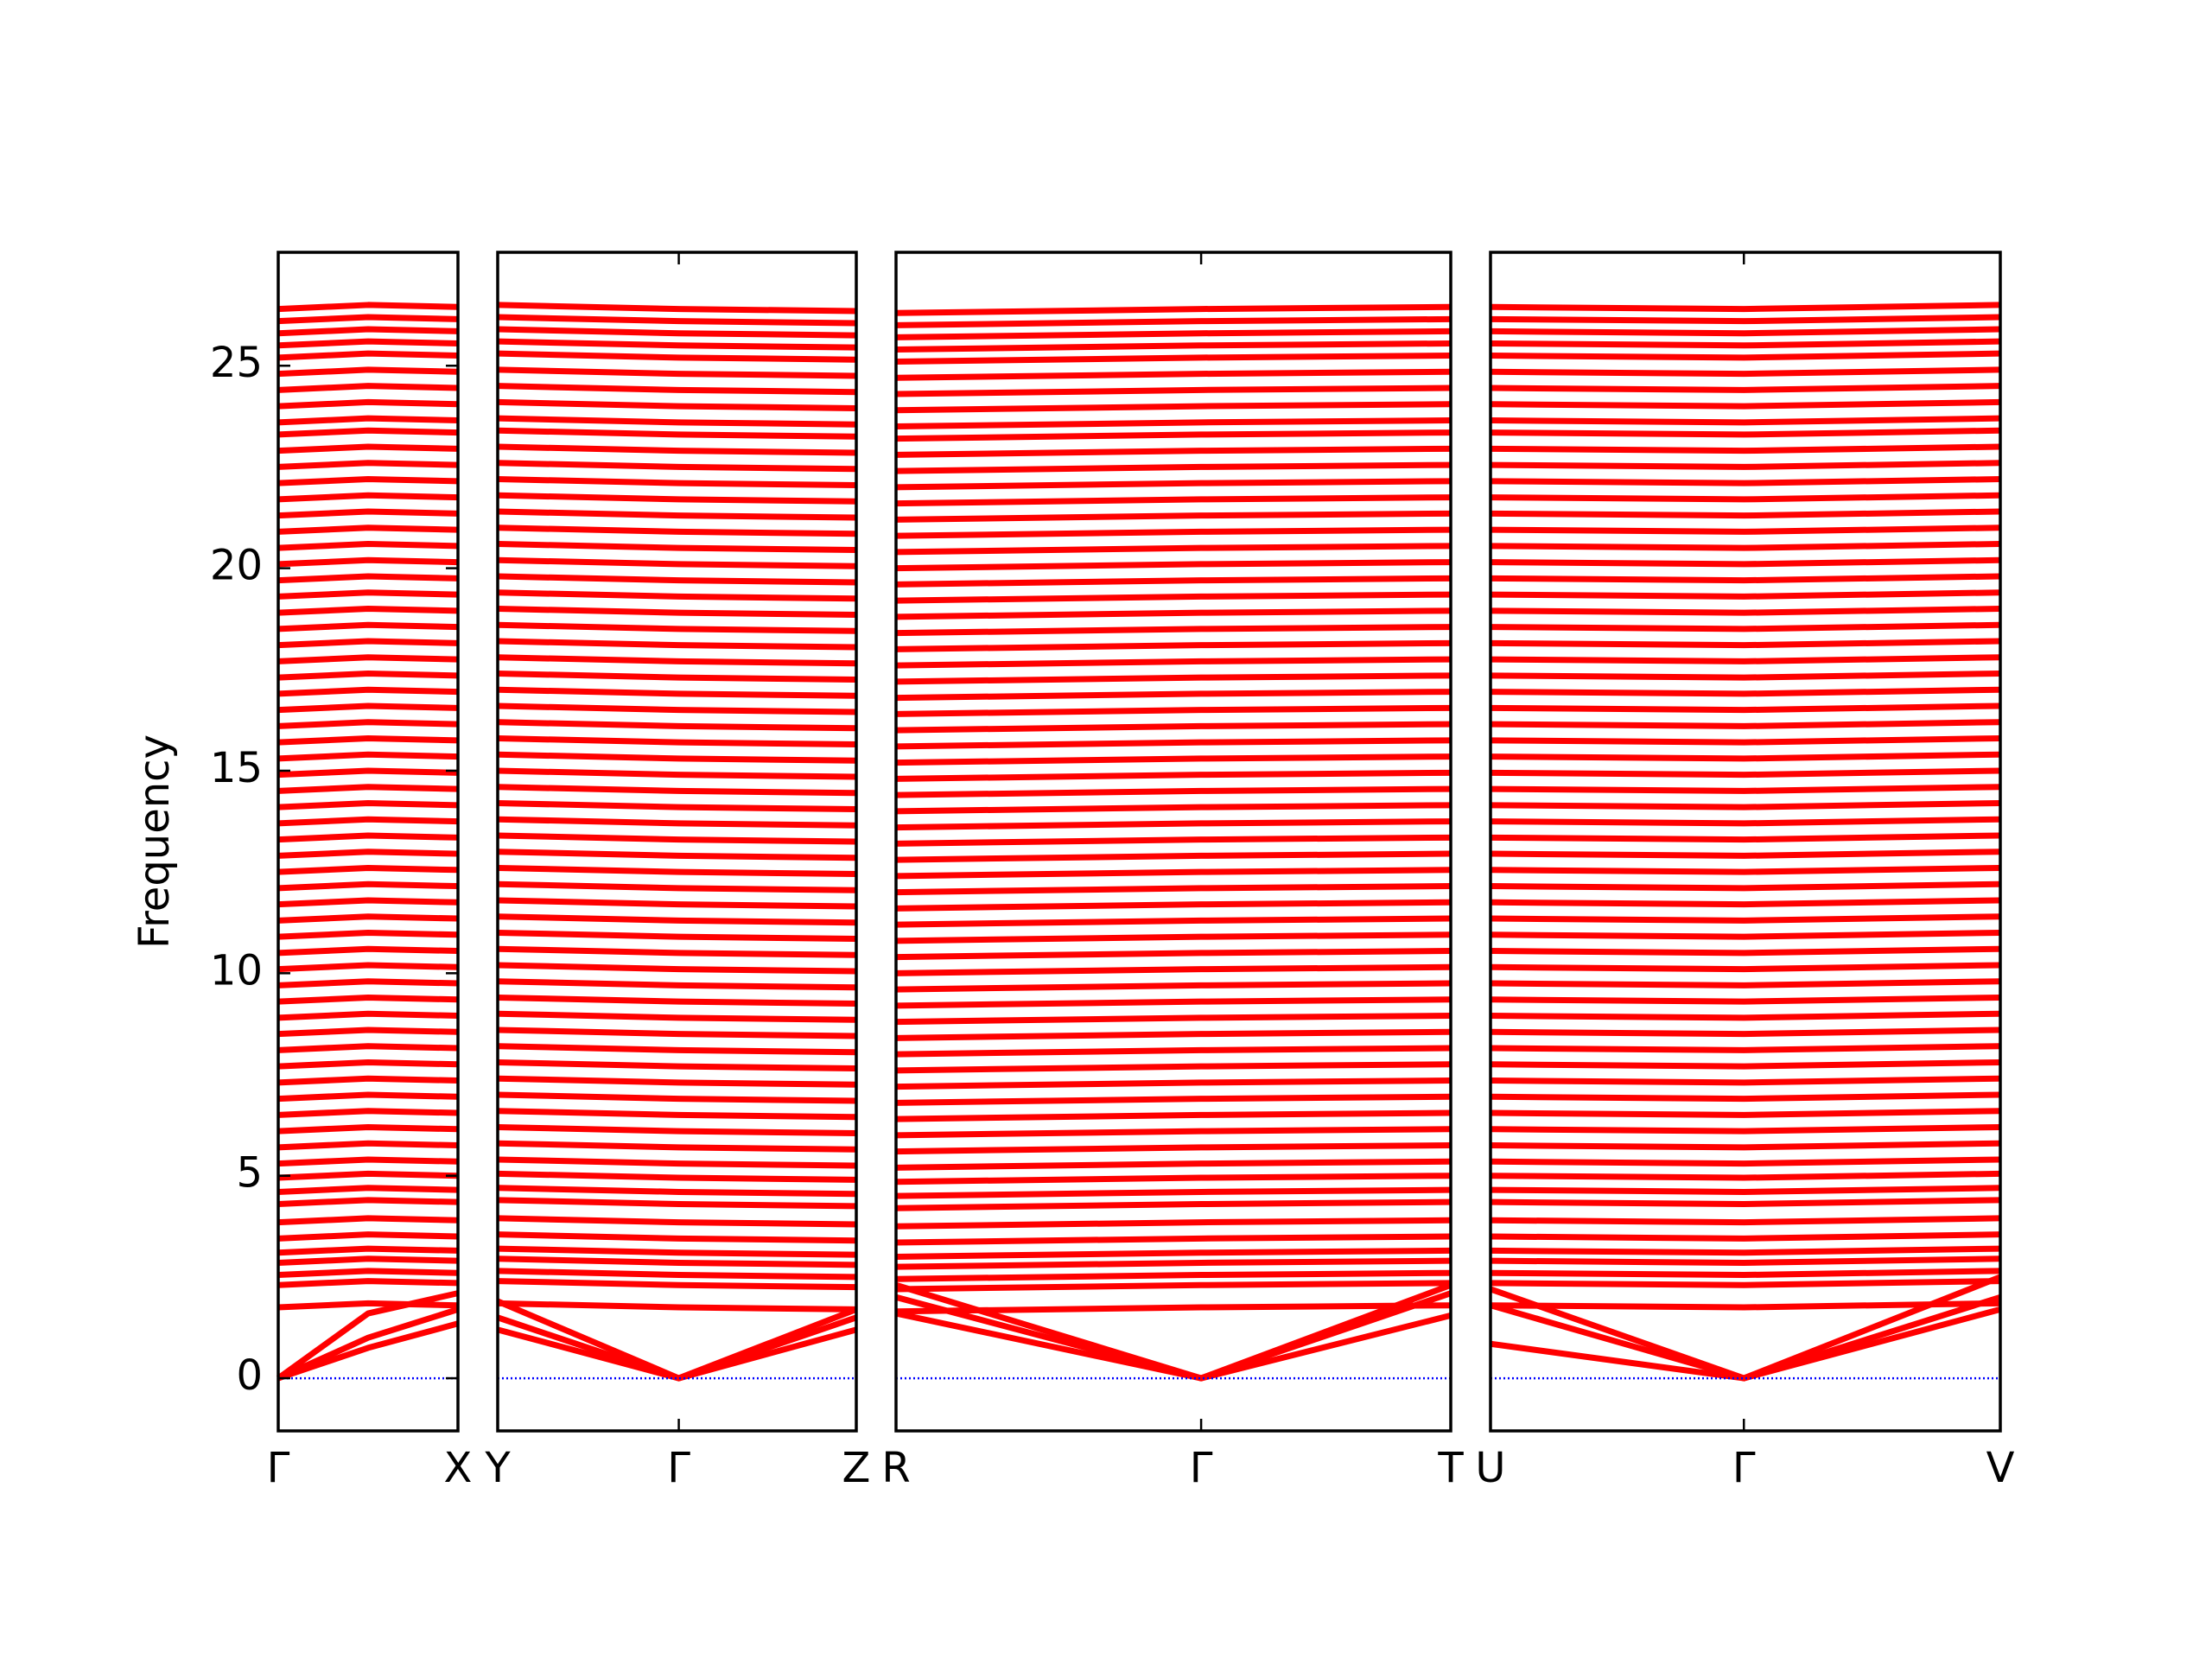 The height and width of the screenshot is (1659, 2212). I want to click on y-tick-label: 20, so click(236, 566).